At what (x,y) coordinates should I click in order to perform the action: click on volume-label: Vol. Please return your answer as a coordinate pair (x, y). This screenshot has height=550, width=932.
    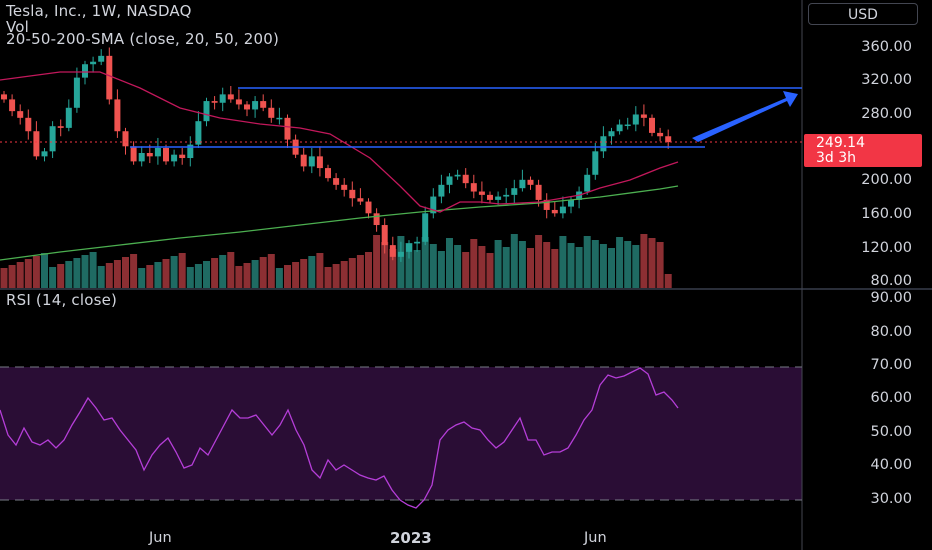
    Looking at the image, I should click on (18, 27).